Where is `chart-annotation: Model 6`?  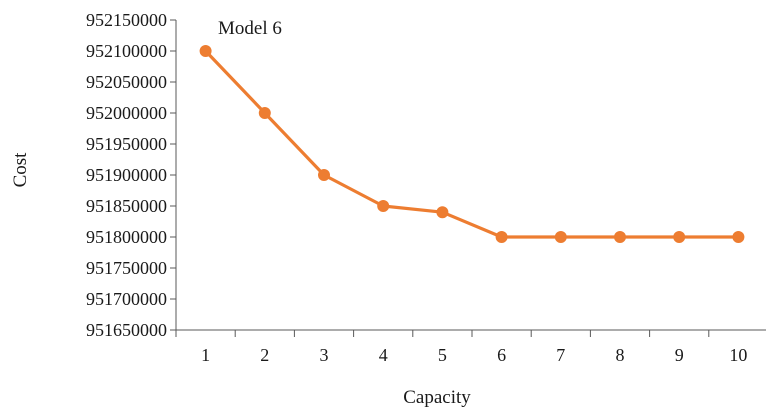 chart-annotation: Model 6 is located at coordinates (250, 28).